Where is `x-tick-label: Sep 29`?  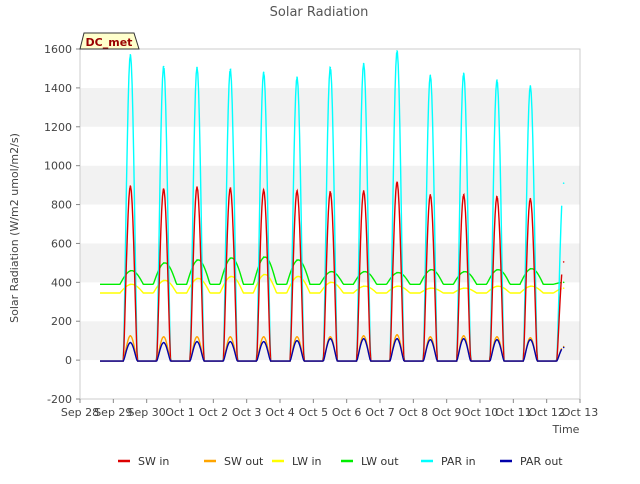
x-tick-label: Sep 29 is located at coordinates (113, 412).